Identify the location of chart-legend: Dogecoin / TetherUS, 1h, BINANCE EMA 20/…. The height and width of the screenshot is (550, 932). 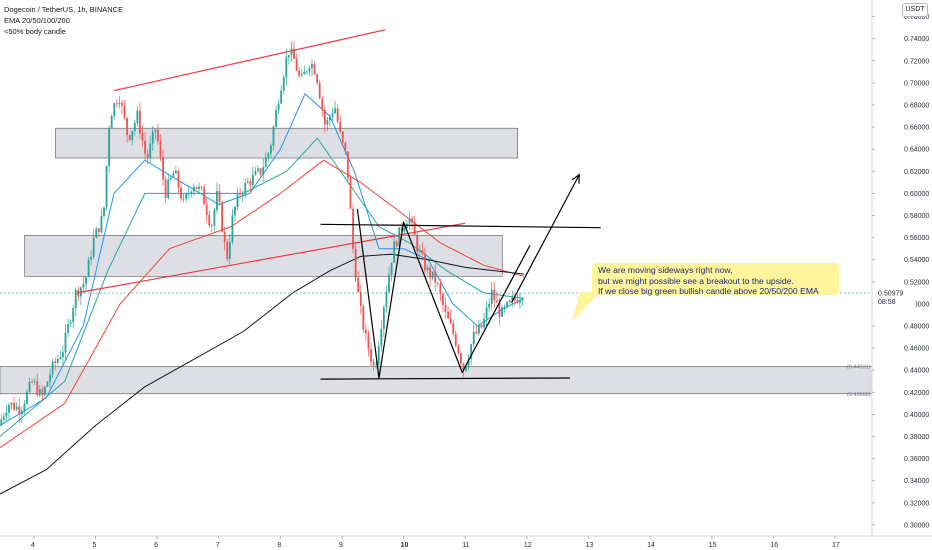
(63, 20).